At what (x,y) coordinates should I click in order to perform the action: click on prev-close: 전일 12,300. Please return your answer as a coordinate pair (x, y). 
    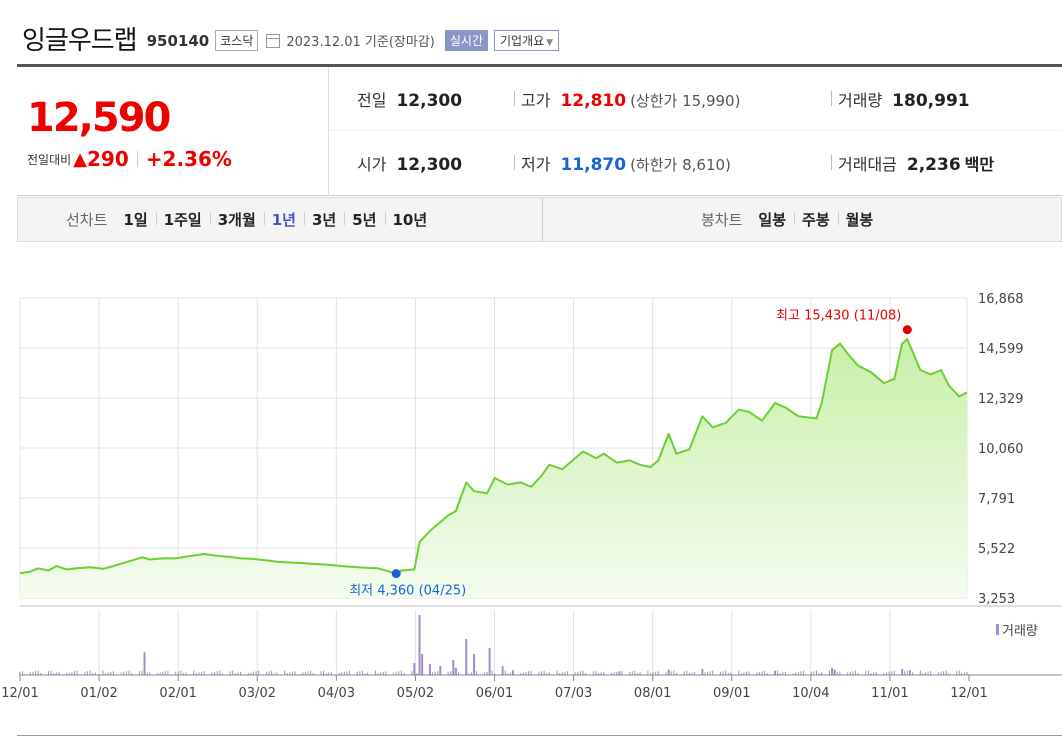
    Looking at the image, I should click on (409, 99).